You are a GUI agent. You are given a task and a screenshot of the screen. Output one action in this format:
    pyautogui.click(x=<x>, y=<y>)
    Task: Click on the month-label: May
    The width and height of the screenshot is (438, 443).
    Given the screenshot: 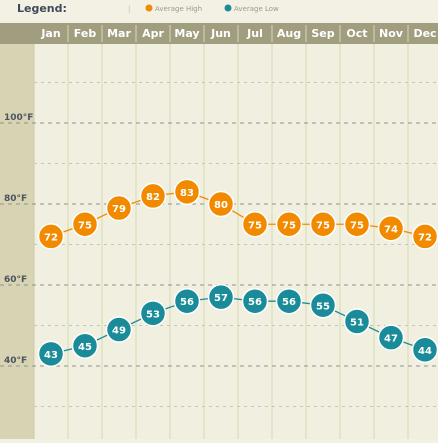 What is the action you would take?
    pyautogui.click(x=186, y=33)
    